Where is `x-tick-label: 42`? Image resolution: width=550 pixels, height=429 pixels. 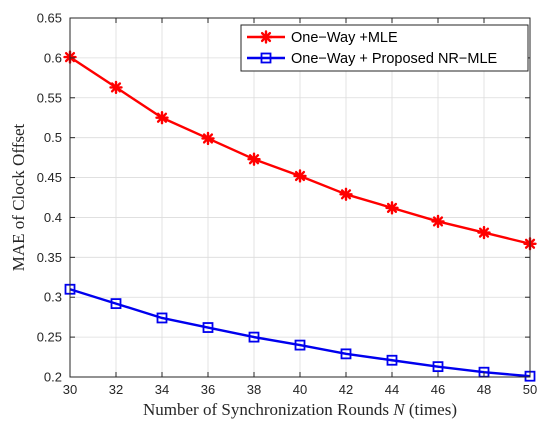
x-tick-label: 42 is located at coordinates (346, 389).